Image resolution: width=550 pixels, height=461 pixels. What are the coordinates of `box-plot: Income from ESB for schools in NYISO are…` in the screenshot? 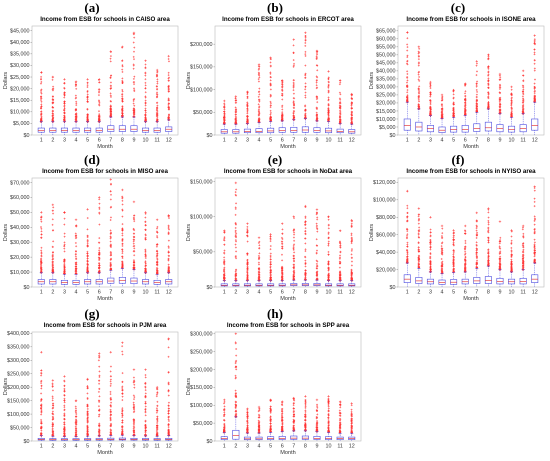 It's located at (457, 235).